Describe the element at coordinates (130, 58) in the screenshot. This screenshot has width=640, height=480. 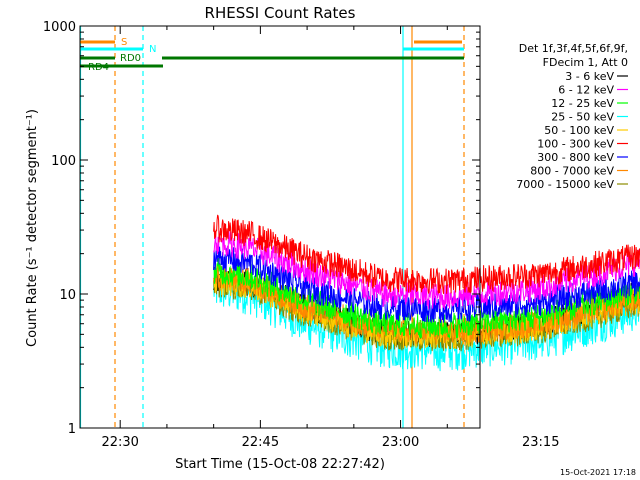
I see `flag-label-rd0: RD0` at that location.